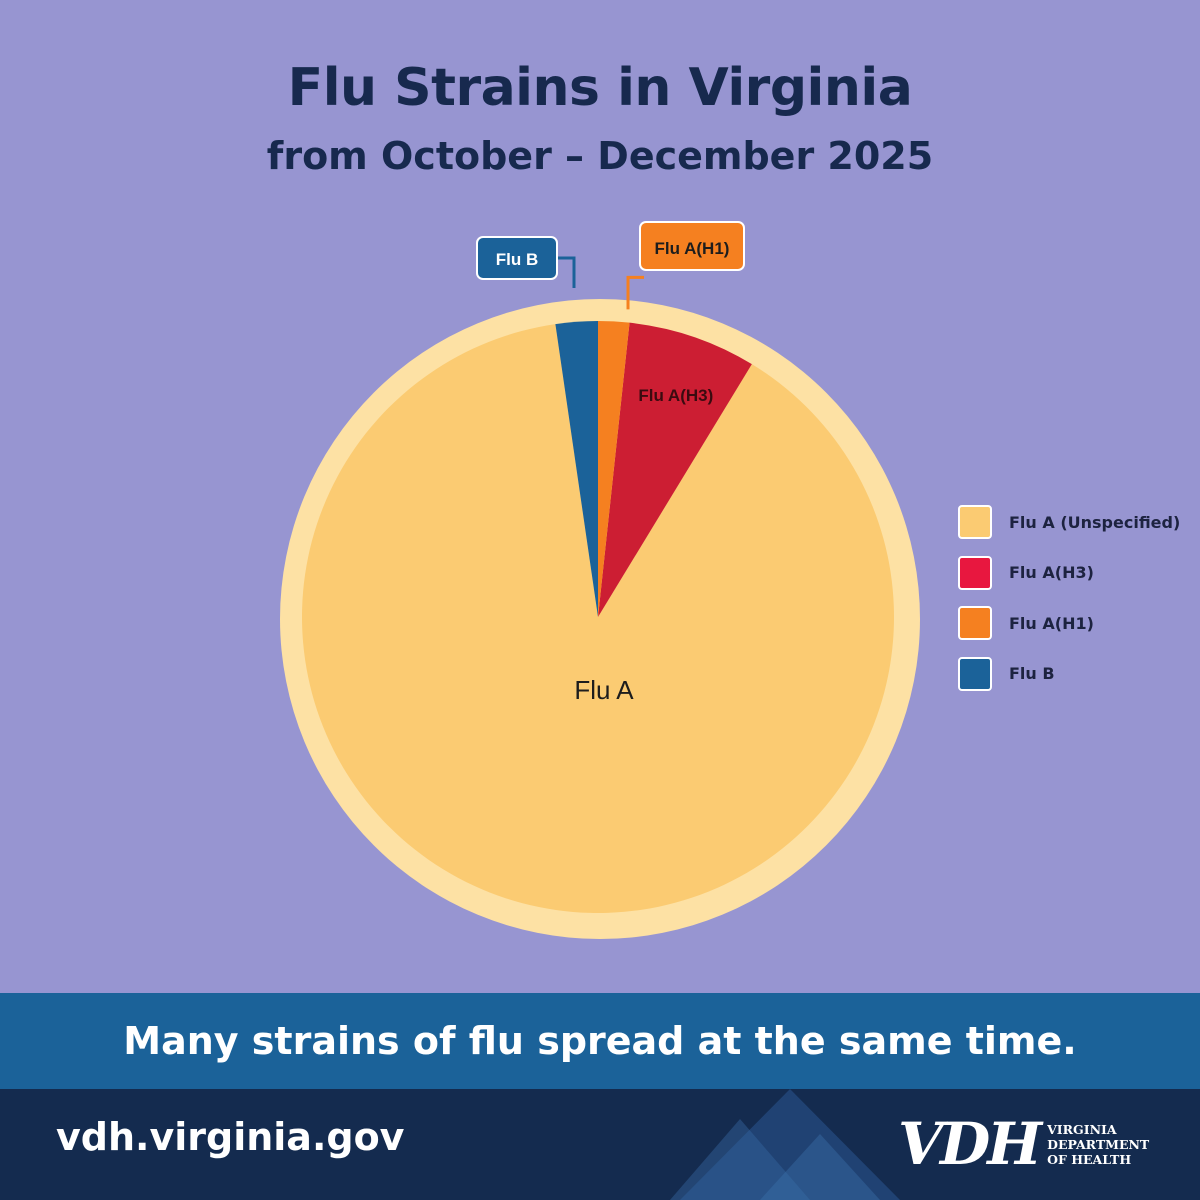 Image resolution: width=1200 pixels, height=1200 pixels. I want to click on callout-box-flu-b, so click(517, 258).